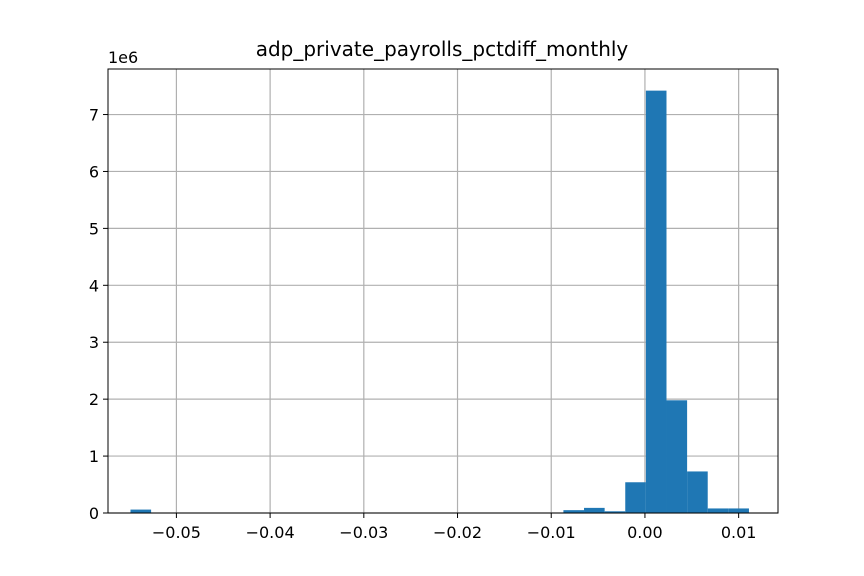 This screenshot has width=864, height=576. Describe the element at coordinates (270, 532) in the screenshot. I see `x-tick-label: −0.04` at that location.